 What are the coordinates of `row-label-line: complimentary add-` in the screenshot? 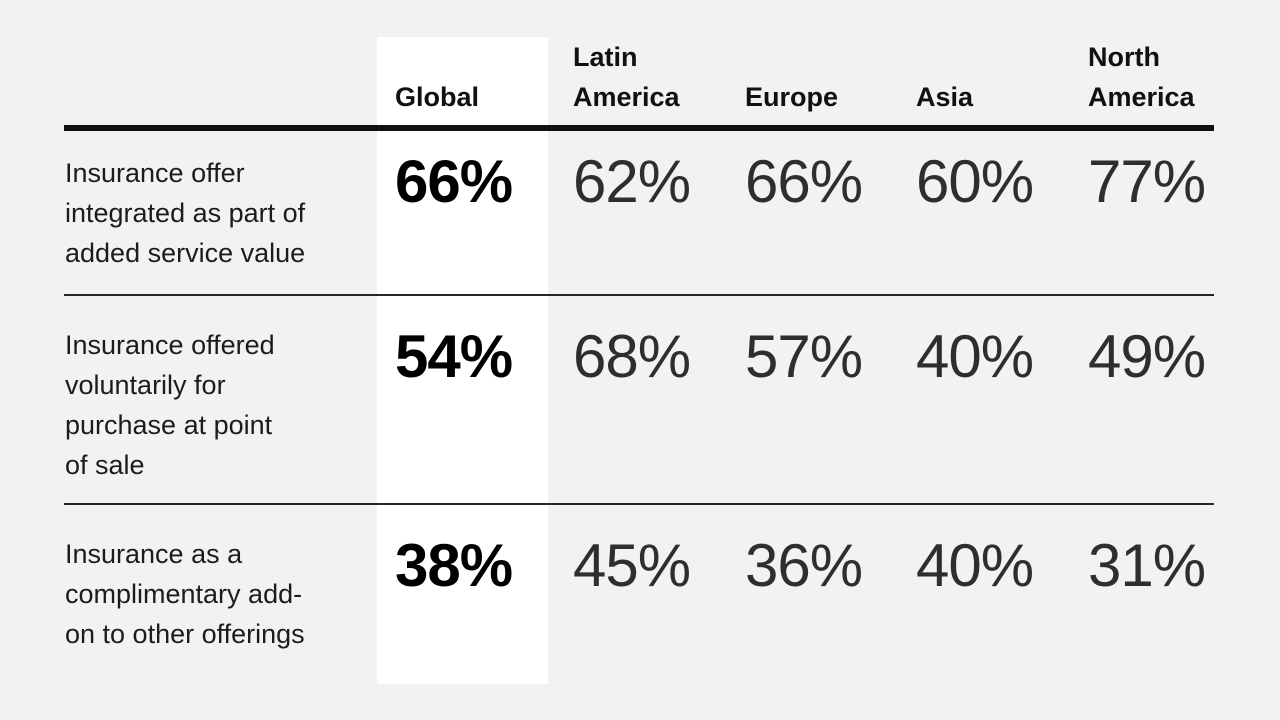 It's located at (184, 594).